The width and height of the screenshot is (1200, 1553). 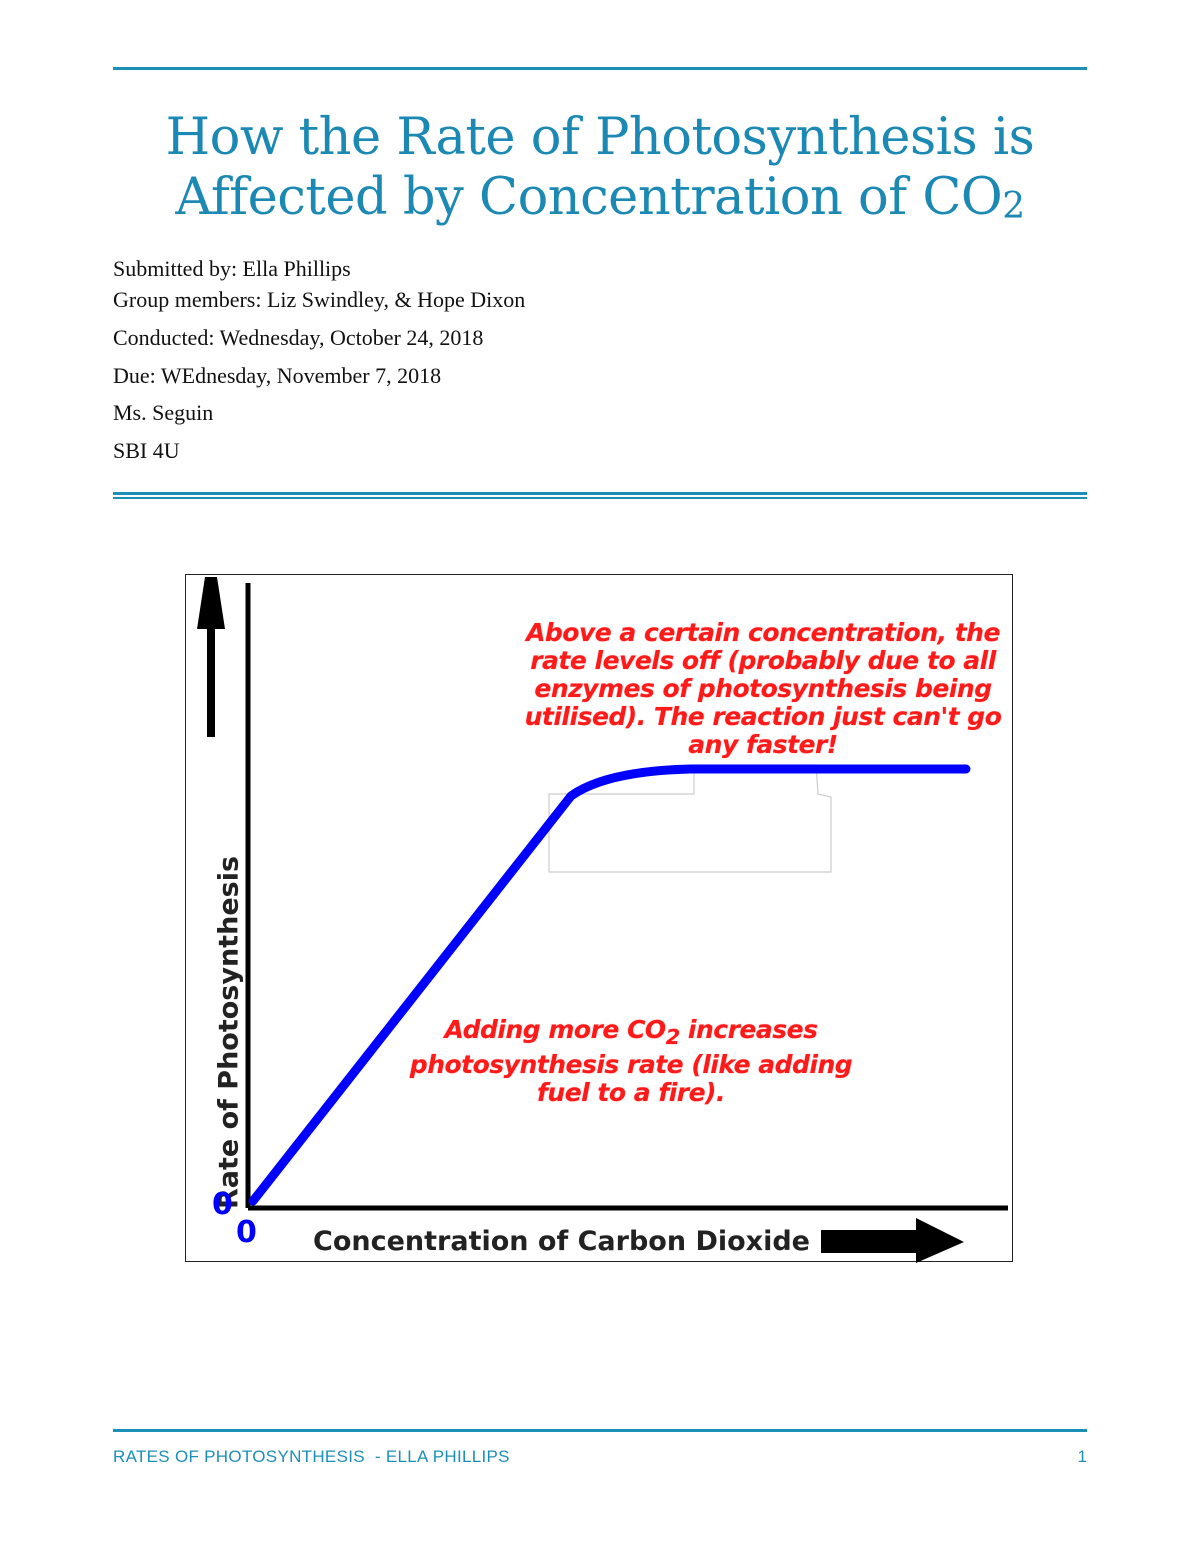 I want to click on title-line-1: How the Rate of Photosynthesis is, so click(x=600, y=137).